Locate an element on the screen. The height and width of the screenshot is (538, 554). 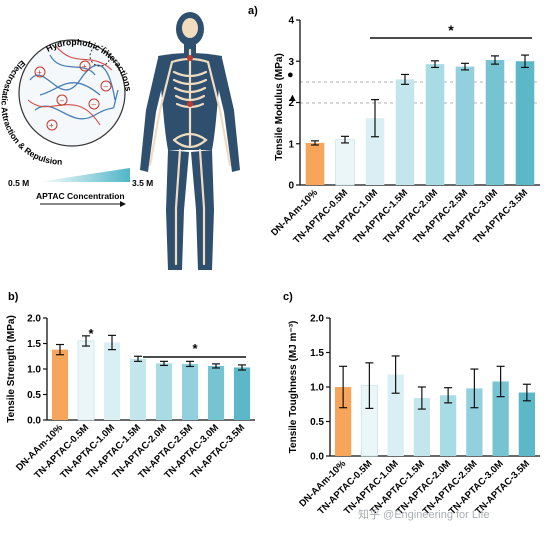
skull is located at coordinates (190, 28).